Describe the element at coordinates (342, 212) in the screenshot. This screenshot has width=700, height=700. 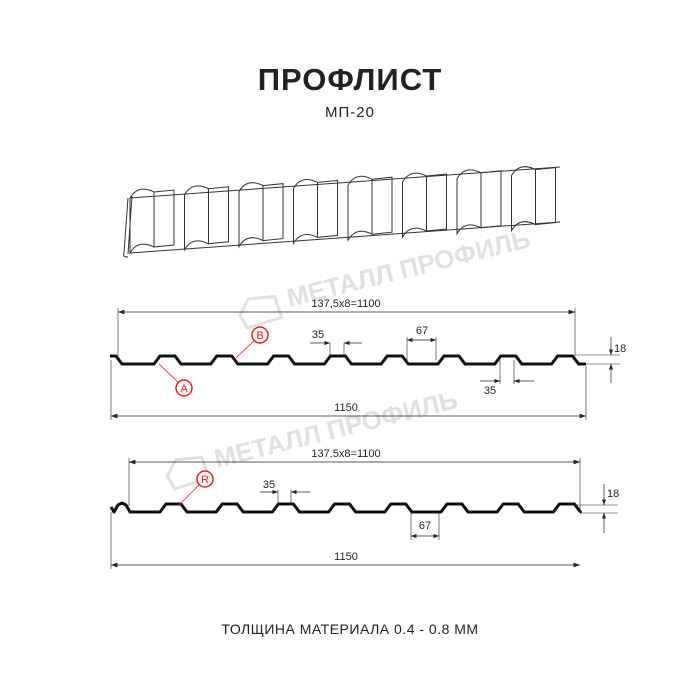
I see `sheet-3d-illustration` at that location.